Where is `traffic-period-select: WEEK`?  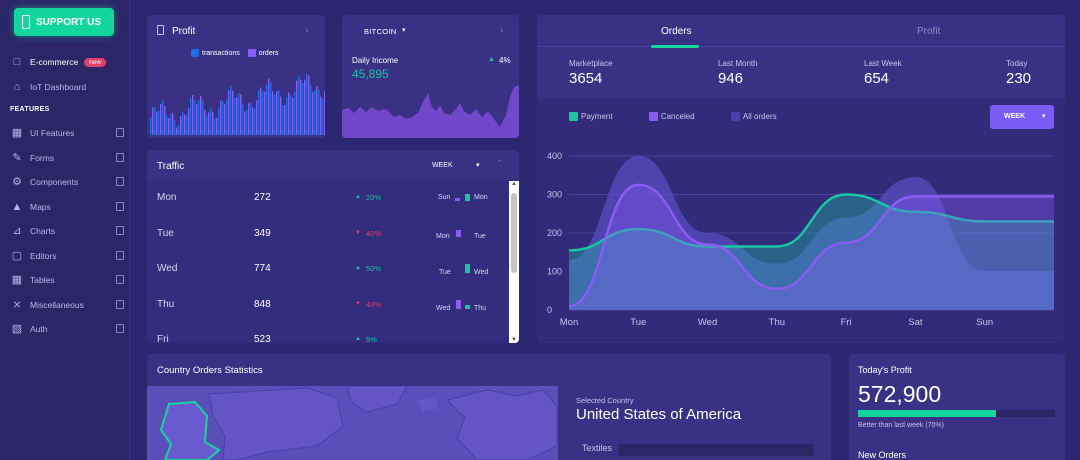
traffic-period-select: WEEK is located at coordinates (442, 165).